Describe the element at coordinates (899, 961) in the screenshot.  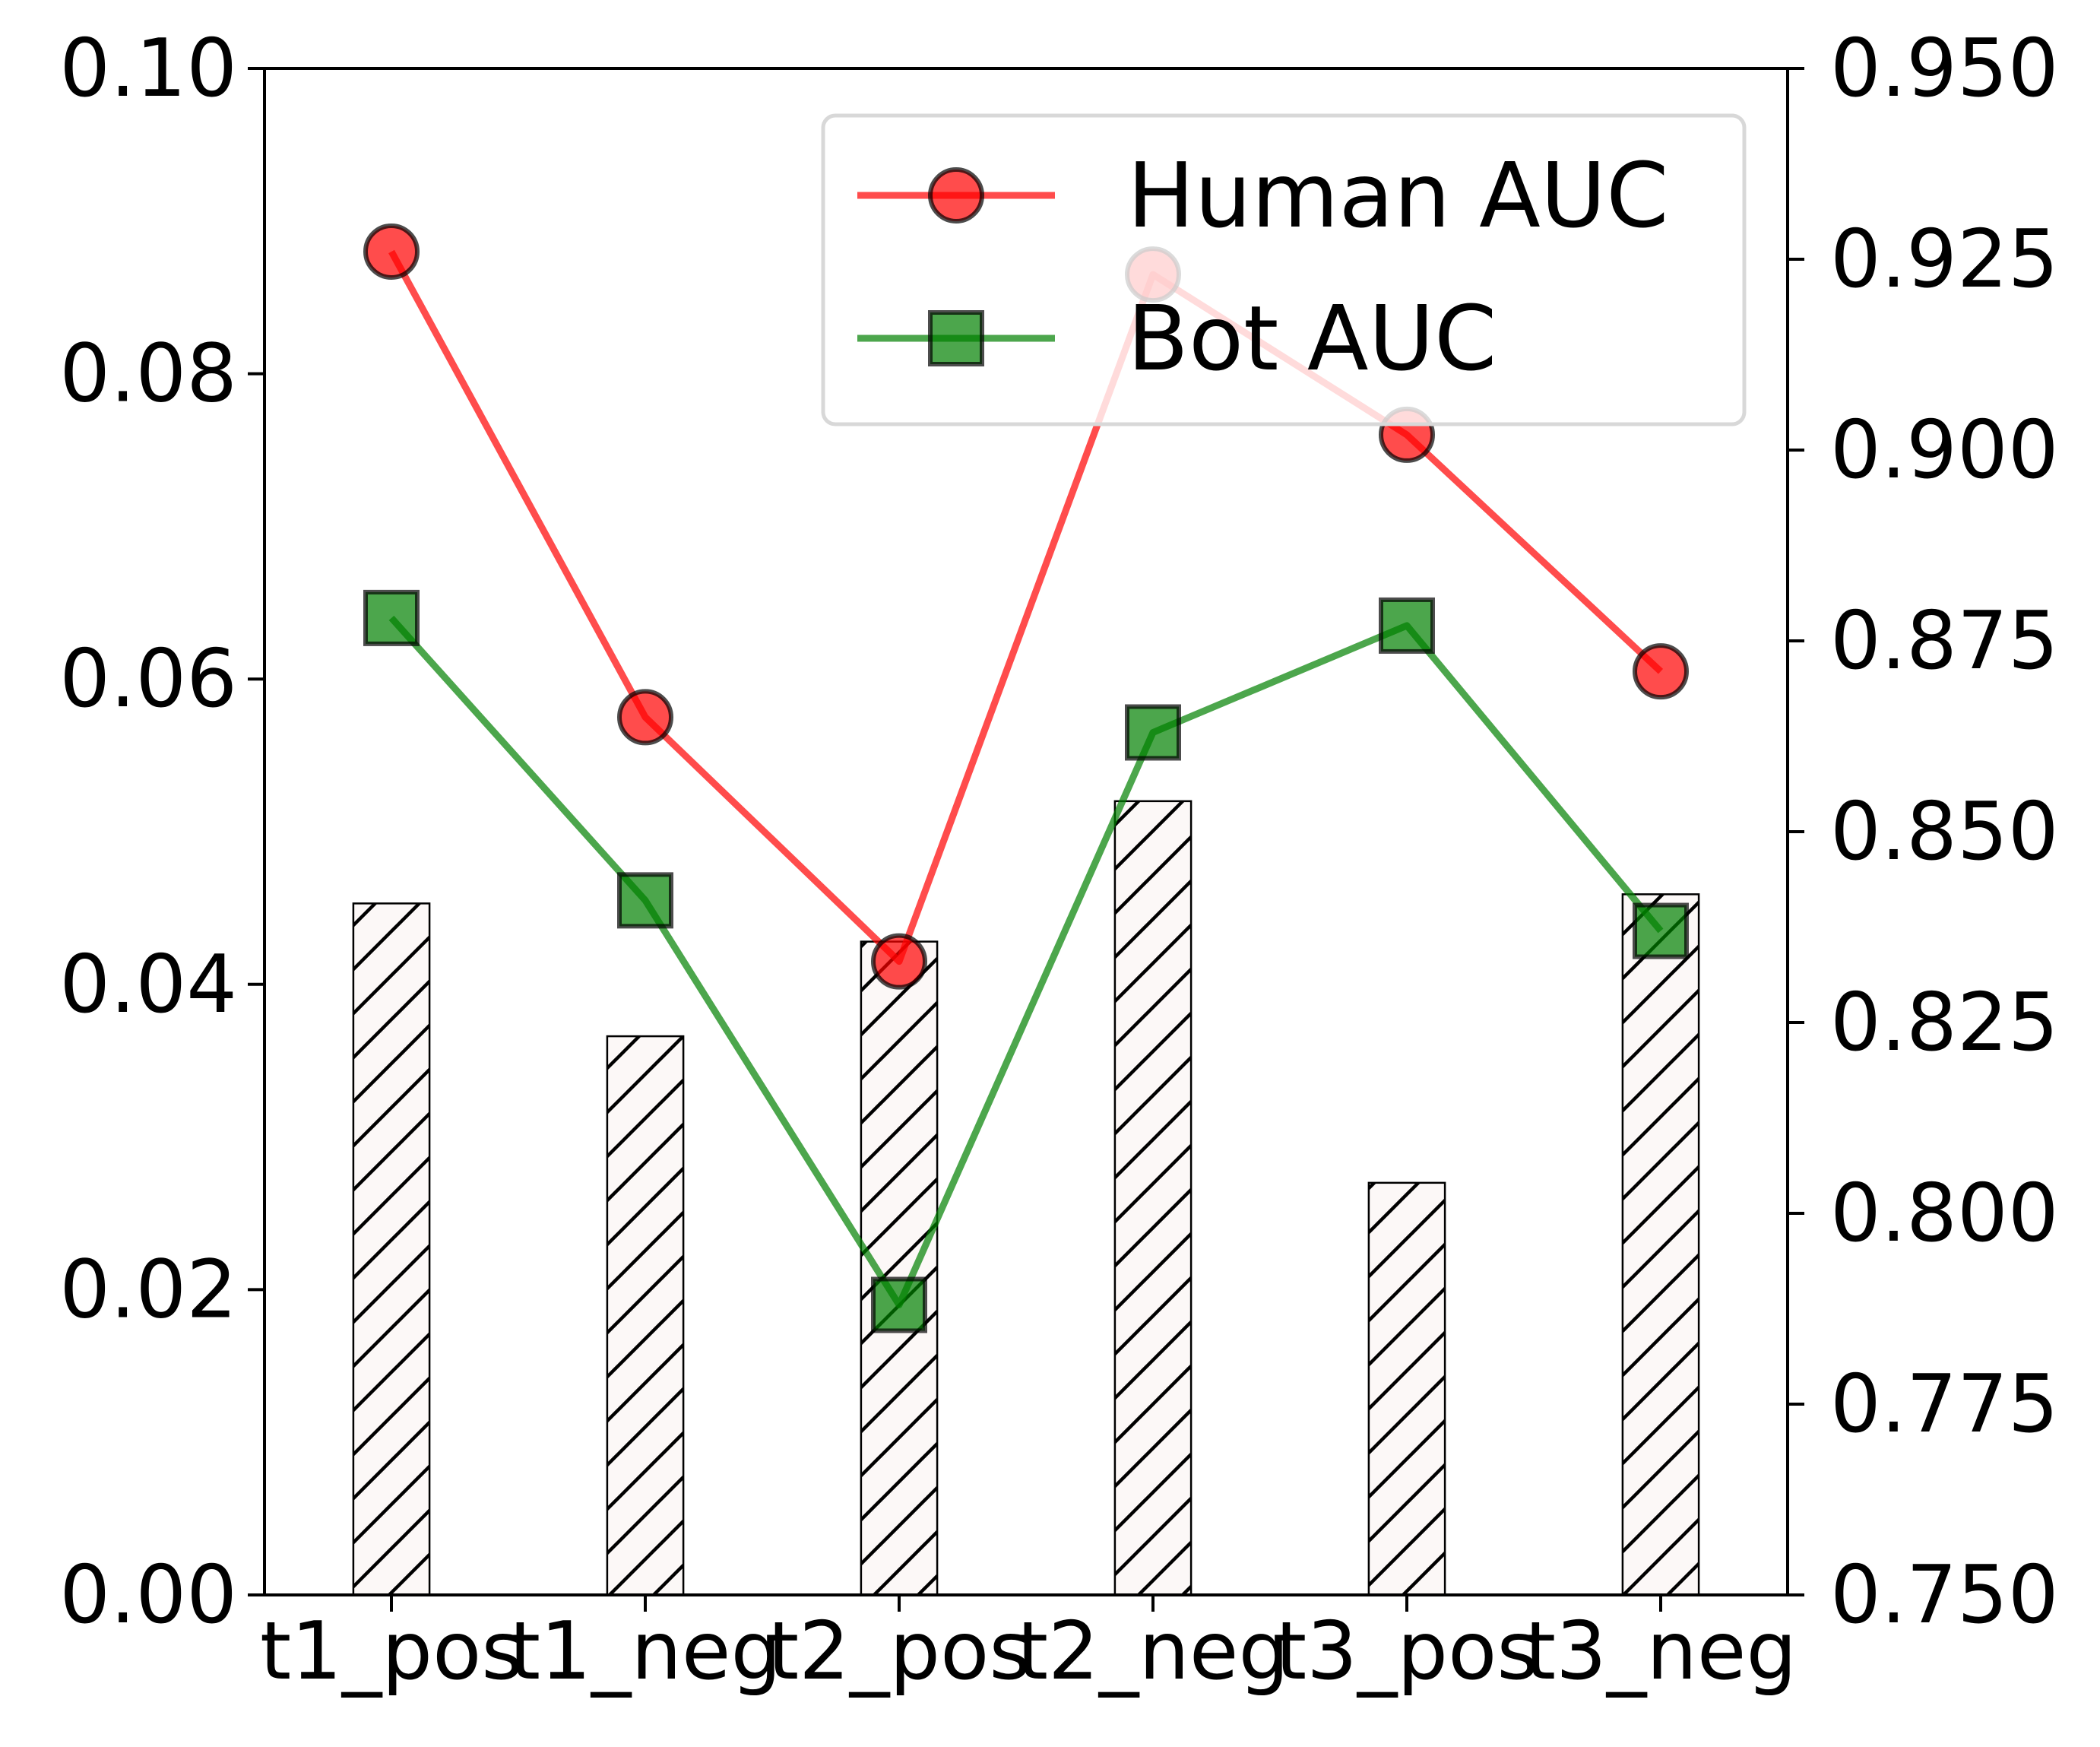
I see `point-human-auc-t2_pos` at that location.